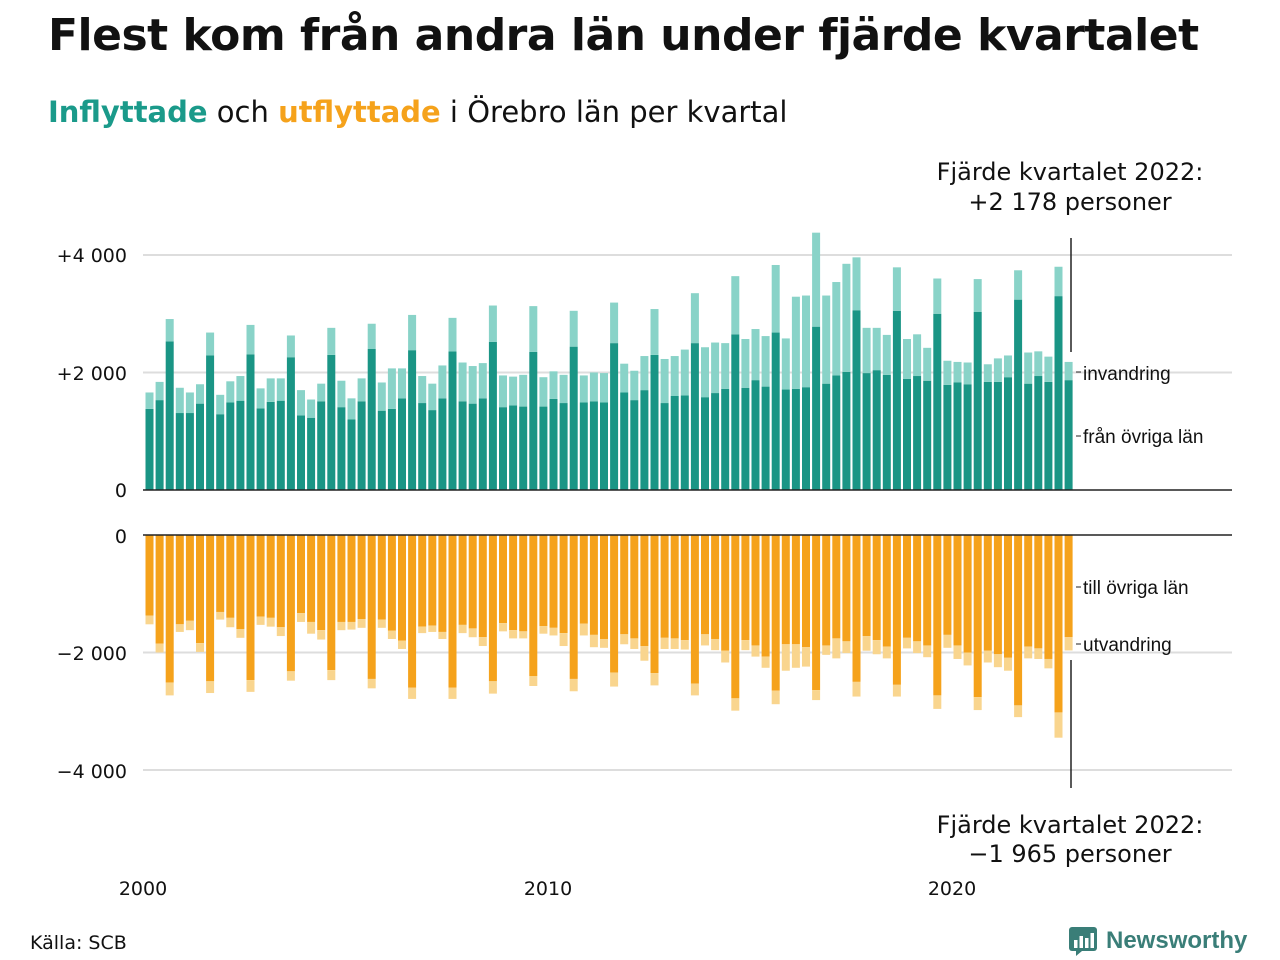 This screenshot has height=960, width=1280. What do you see at coordinates (92, 256) in the screenshot?
I see `upper-y-tick-4000: +4 000` at bounding box center [92, 256].